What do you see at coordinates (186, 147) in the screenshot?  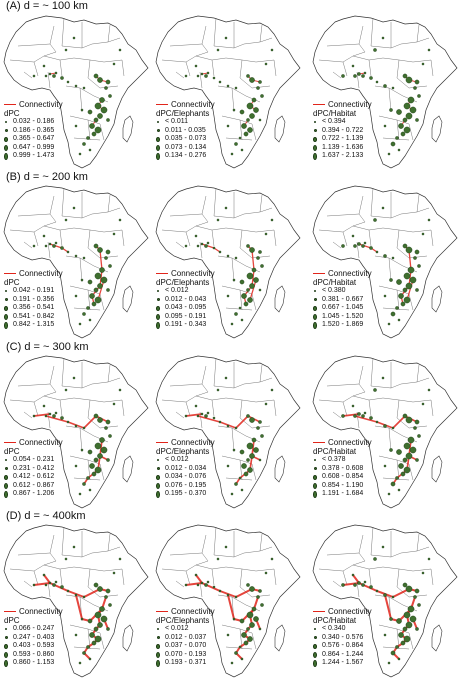 I see `legend-class-label: 0.073 - 0.134` at bounding box center [186, 147].